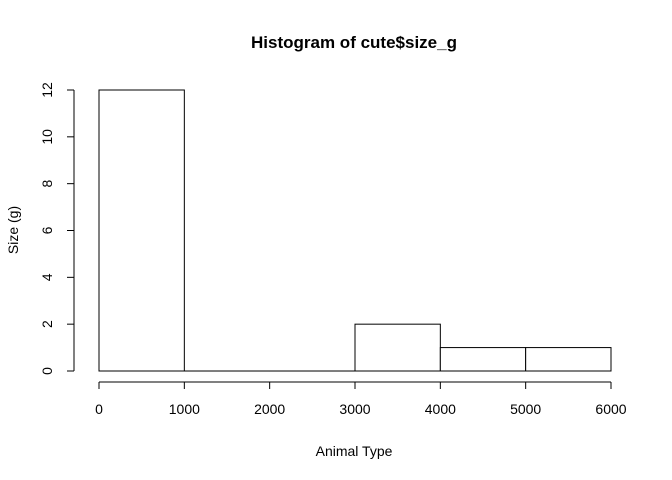 This screenshot has height=480, width=672. I want to click on chart-title: Histogram of cute$size_g, so click(354, 42).